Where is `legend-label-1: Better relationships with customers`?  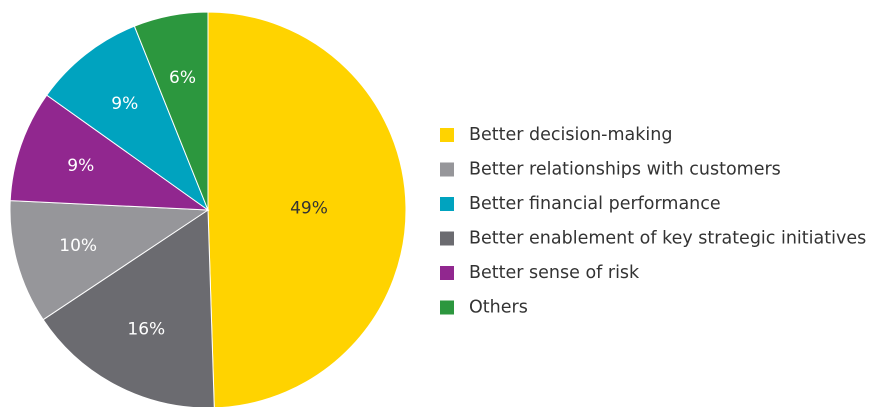 legend-label-1: Better relationships with customers is located at coordinates (625, 170).